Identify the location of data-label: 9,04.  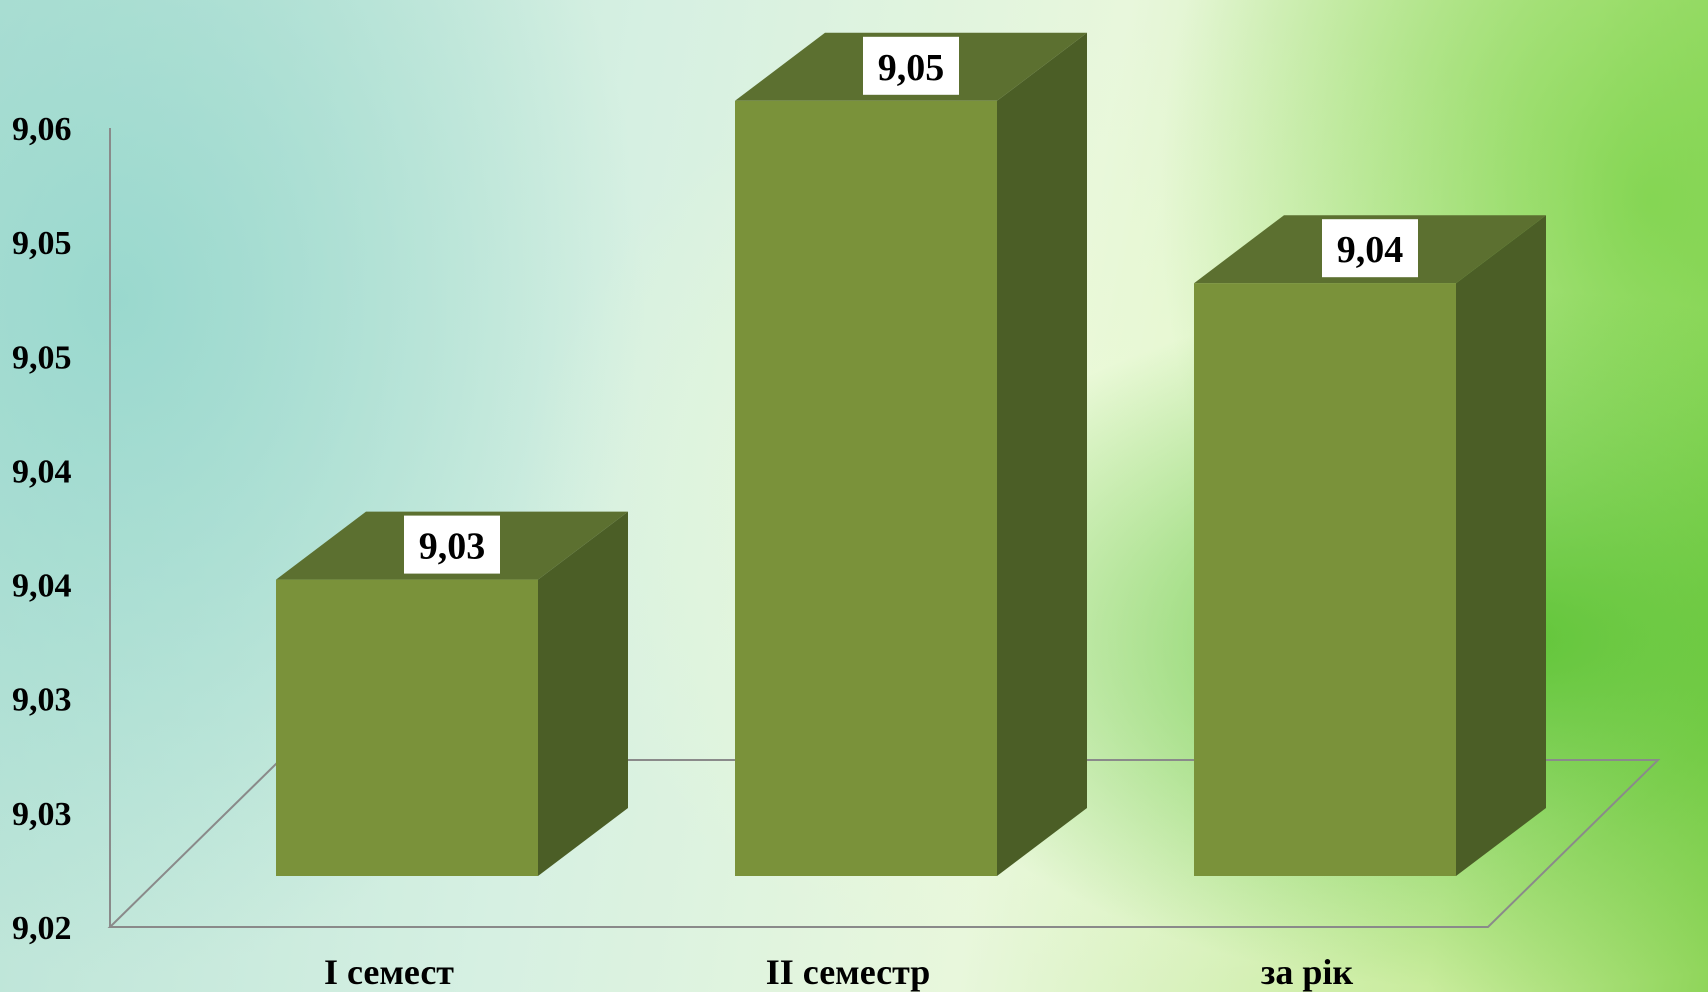
(1370, 250).